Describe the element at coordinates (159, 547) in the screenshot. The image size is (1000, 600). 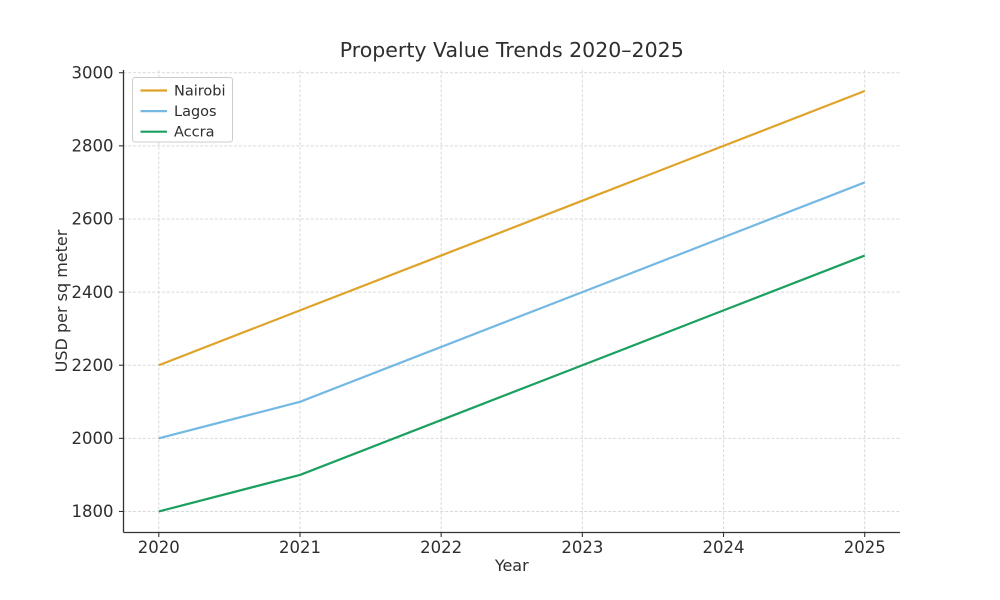
I see `x-tick-label-2020: 2020` at that location.